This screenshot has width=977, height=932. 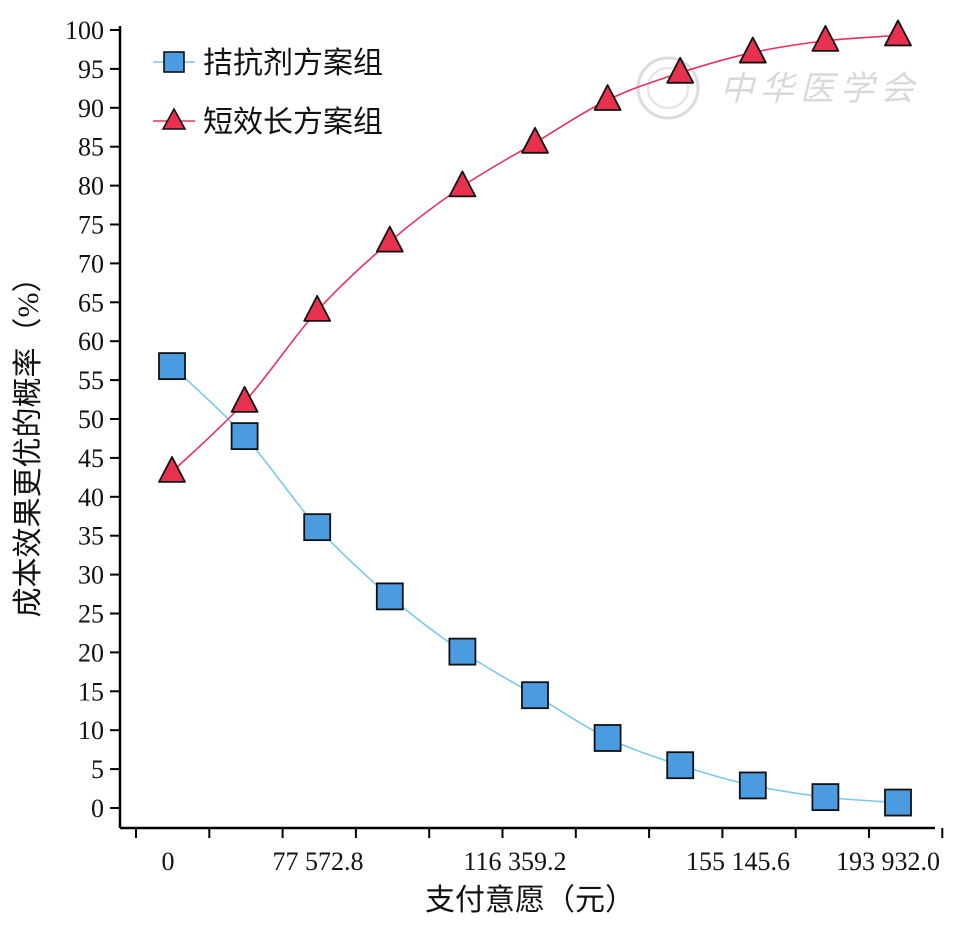 What do you see at coordinates (91, 147) in the screenshot?
I see `y-tick-label: 85` at bounding box center [91, 147].